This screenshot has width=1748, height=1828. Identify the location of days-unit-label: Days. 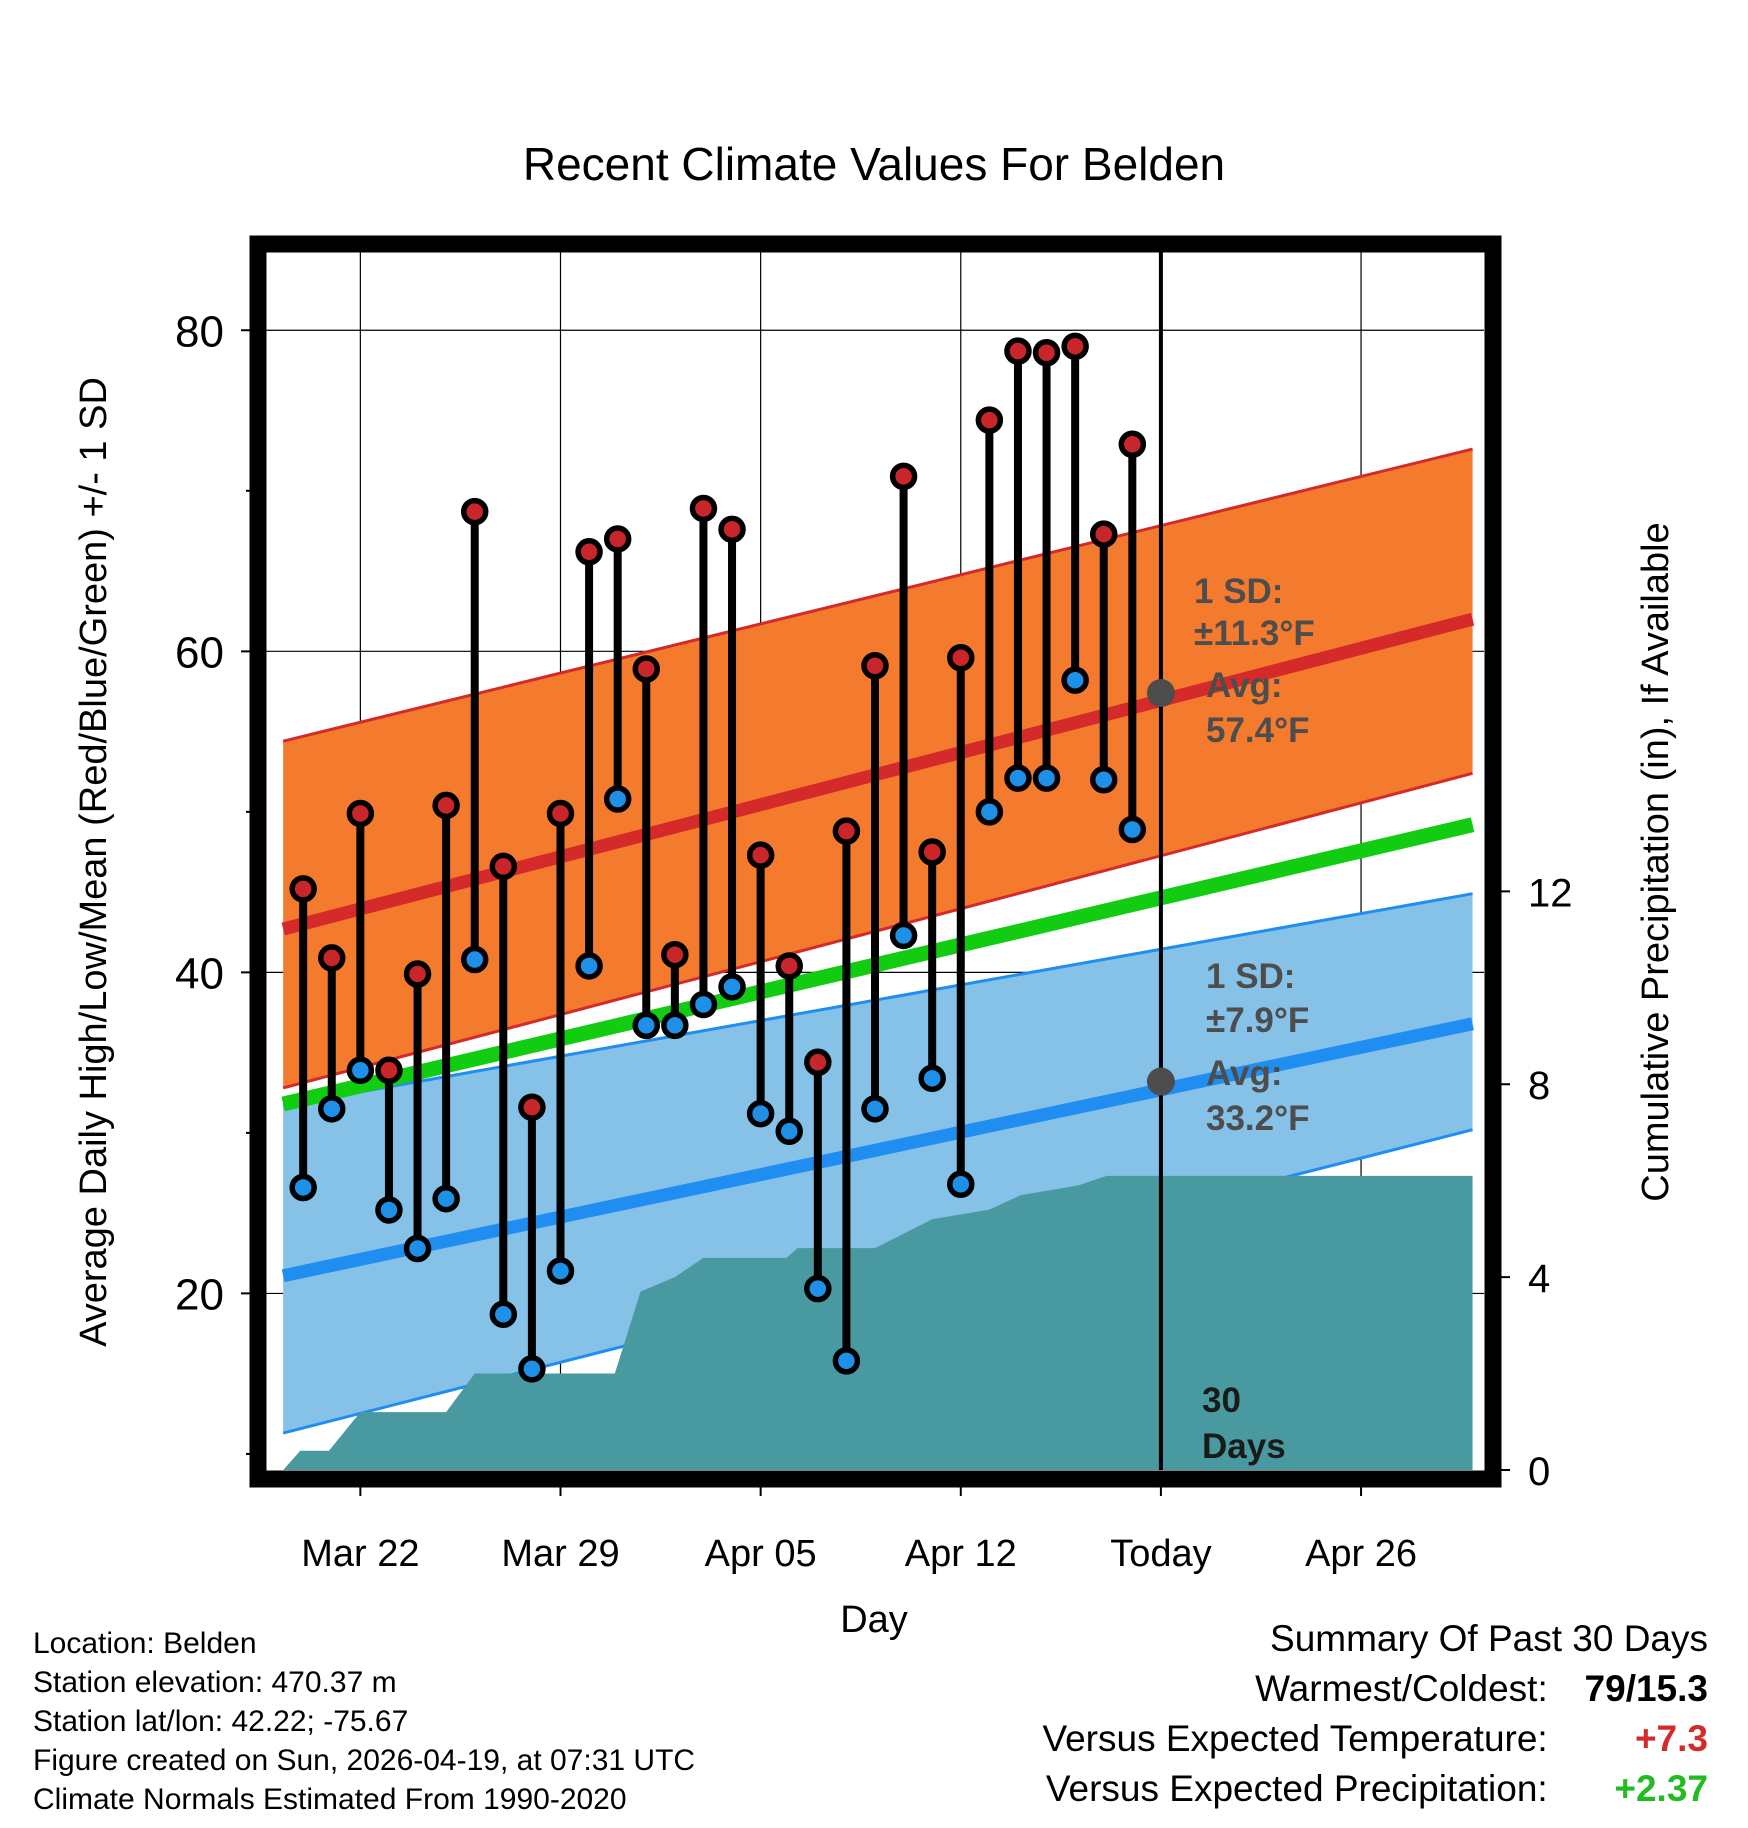
(1244, 1446).